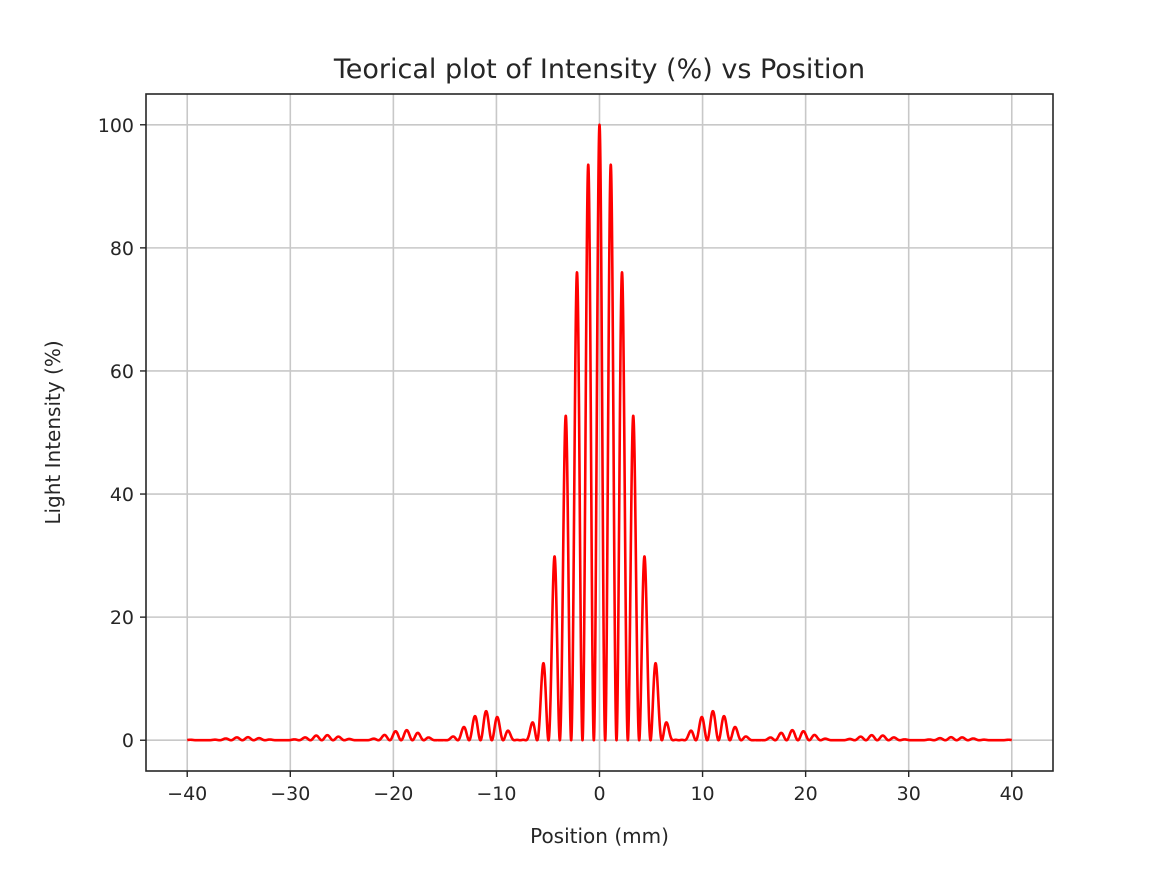 This screenshot has height=873, width=1151. What do you see at coordinates (393, 794) in the screenshot?
I see `x-tick-label: −20` at bounding box center [393, 794].